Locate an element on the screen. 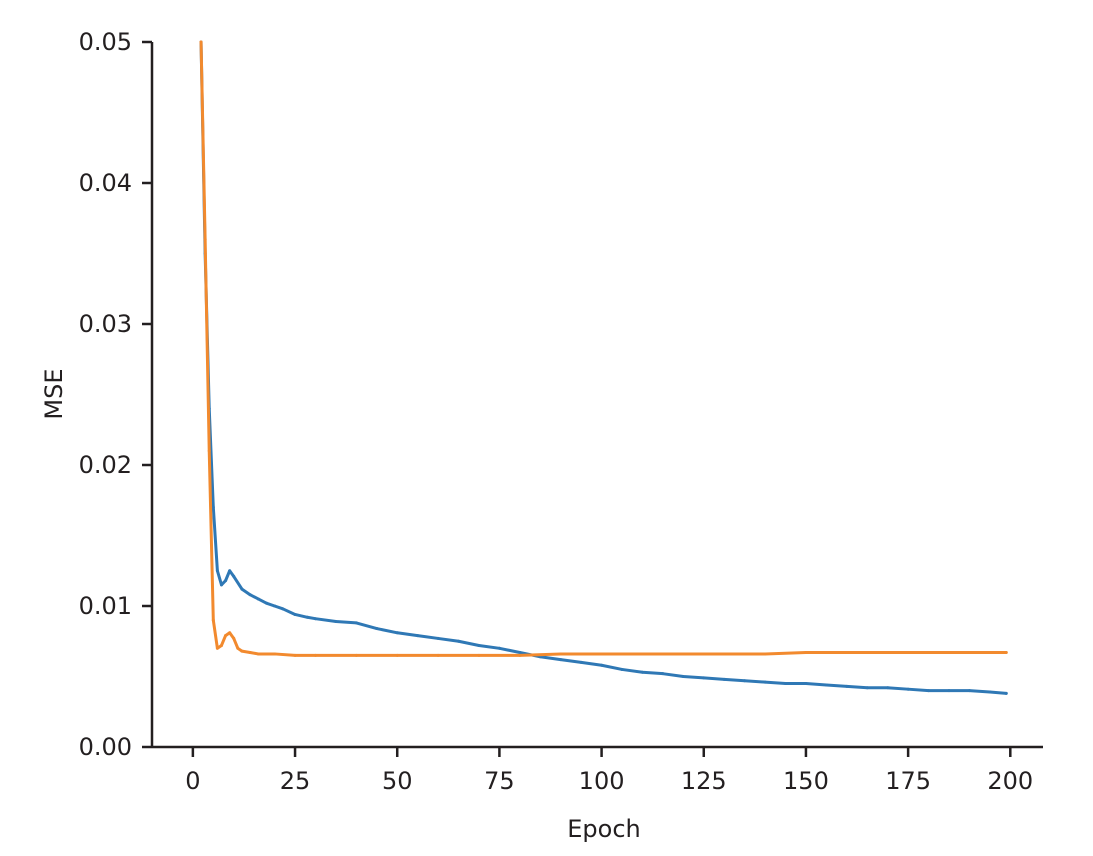 This screenshot has height=856, width=1093. x-tick-label: 0 is located at coordinates (192, 781).